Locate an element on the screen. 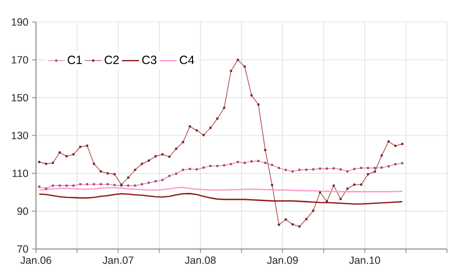  y-tick-label: 90 is located at coordinates (22, 211).